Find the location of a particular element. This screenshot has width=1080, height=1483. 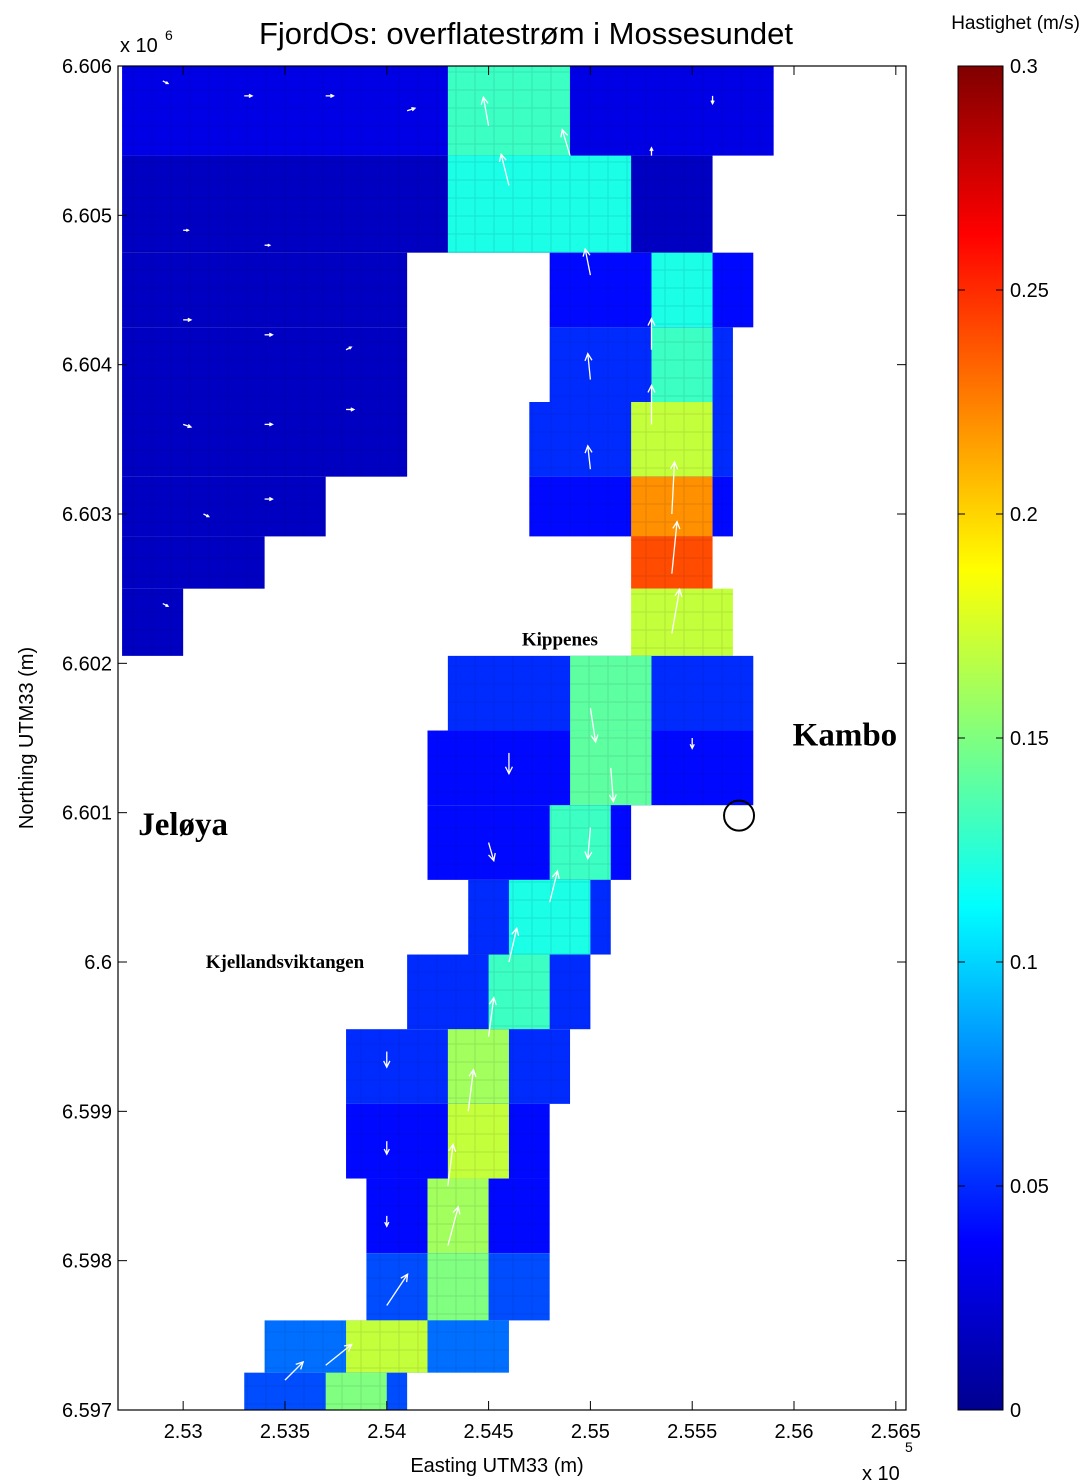

y-tick-label: 6.601 is located at coordinates (87, 814).